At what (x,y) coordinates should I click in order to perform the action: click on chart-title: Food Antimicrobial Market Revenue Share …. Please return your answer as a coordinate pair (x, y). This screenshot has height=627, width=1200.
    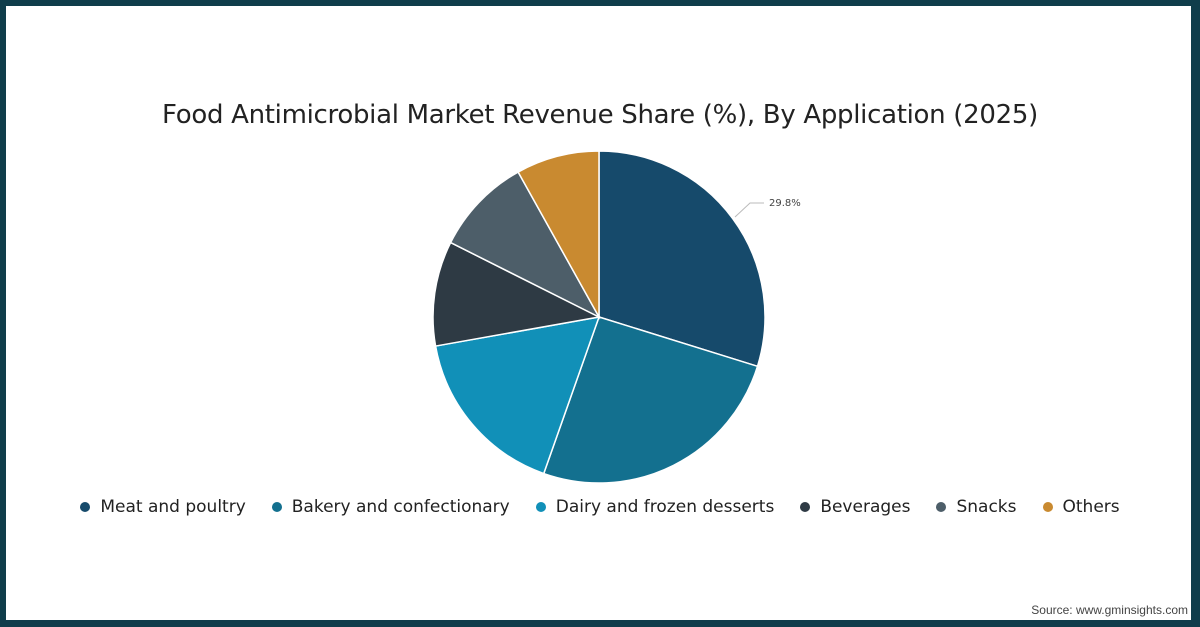
    Looking at the image, I should click on (600, 115).